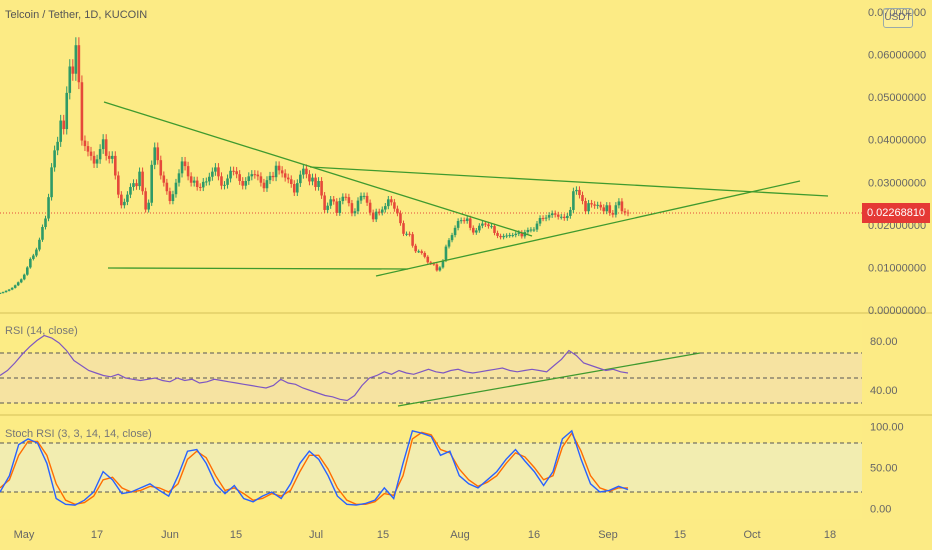  I want to click on rsi-tick-label: 40.00, so click(884, 391).